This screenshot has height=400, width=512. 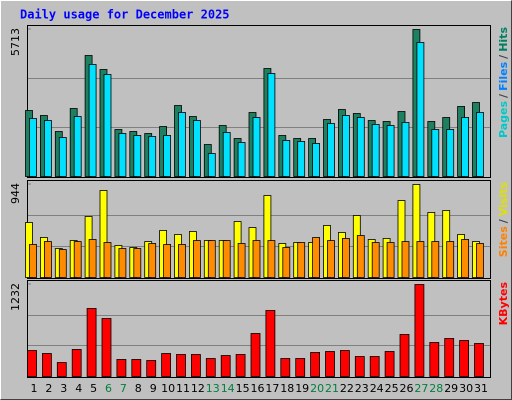 What do you see at coordinates (78, 388) in the screenshot?
I see `x-tick-label: 4` at bounding box center [78, 388].